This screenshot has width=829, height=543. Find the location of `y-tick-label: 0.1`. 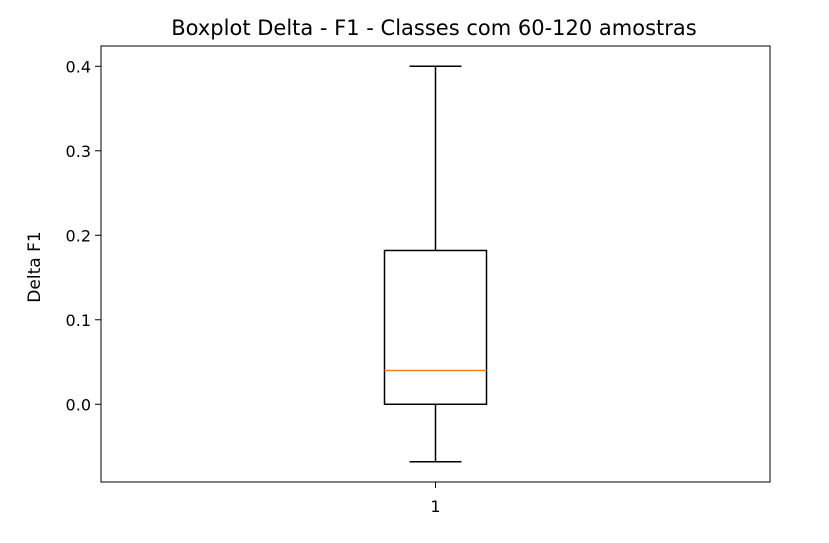

y-tick-label: 0.1 is located at coordinates (78, 320).